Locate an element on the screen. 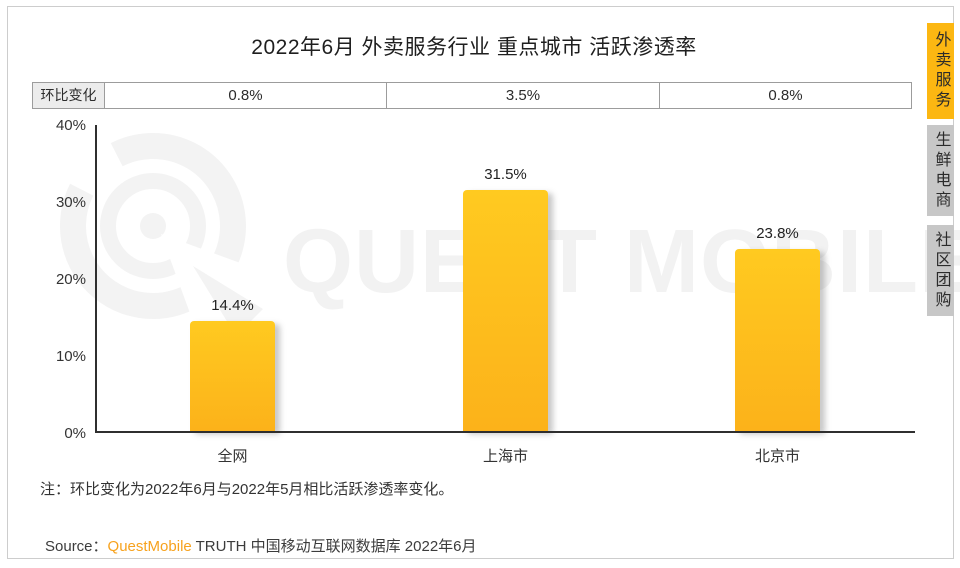 The height and width of the screenshot is (568, 960). mom-change-value-beijing: 0.8% is located at coordinates (785, 95).